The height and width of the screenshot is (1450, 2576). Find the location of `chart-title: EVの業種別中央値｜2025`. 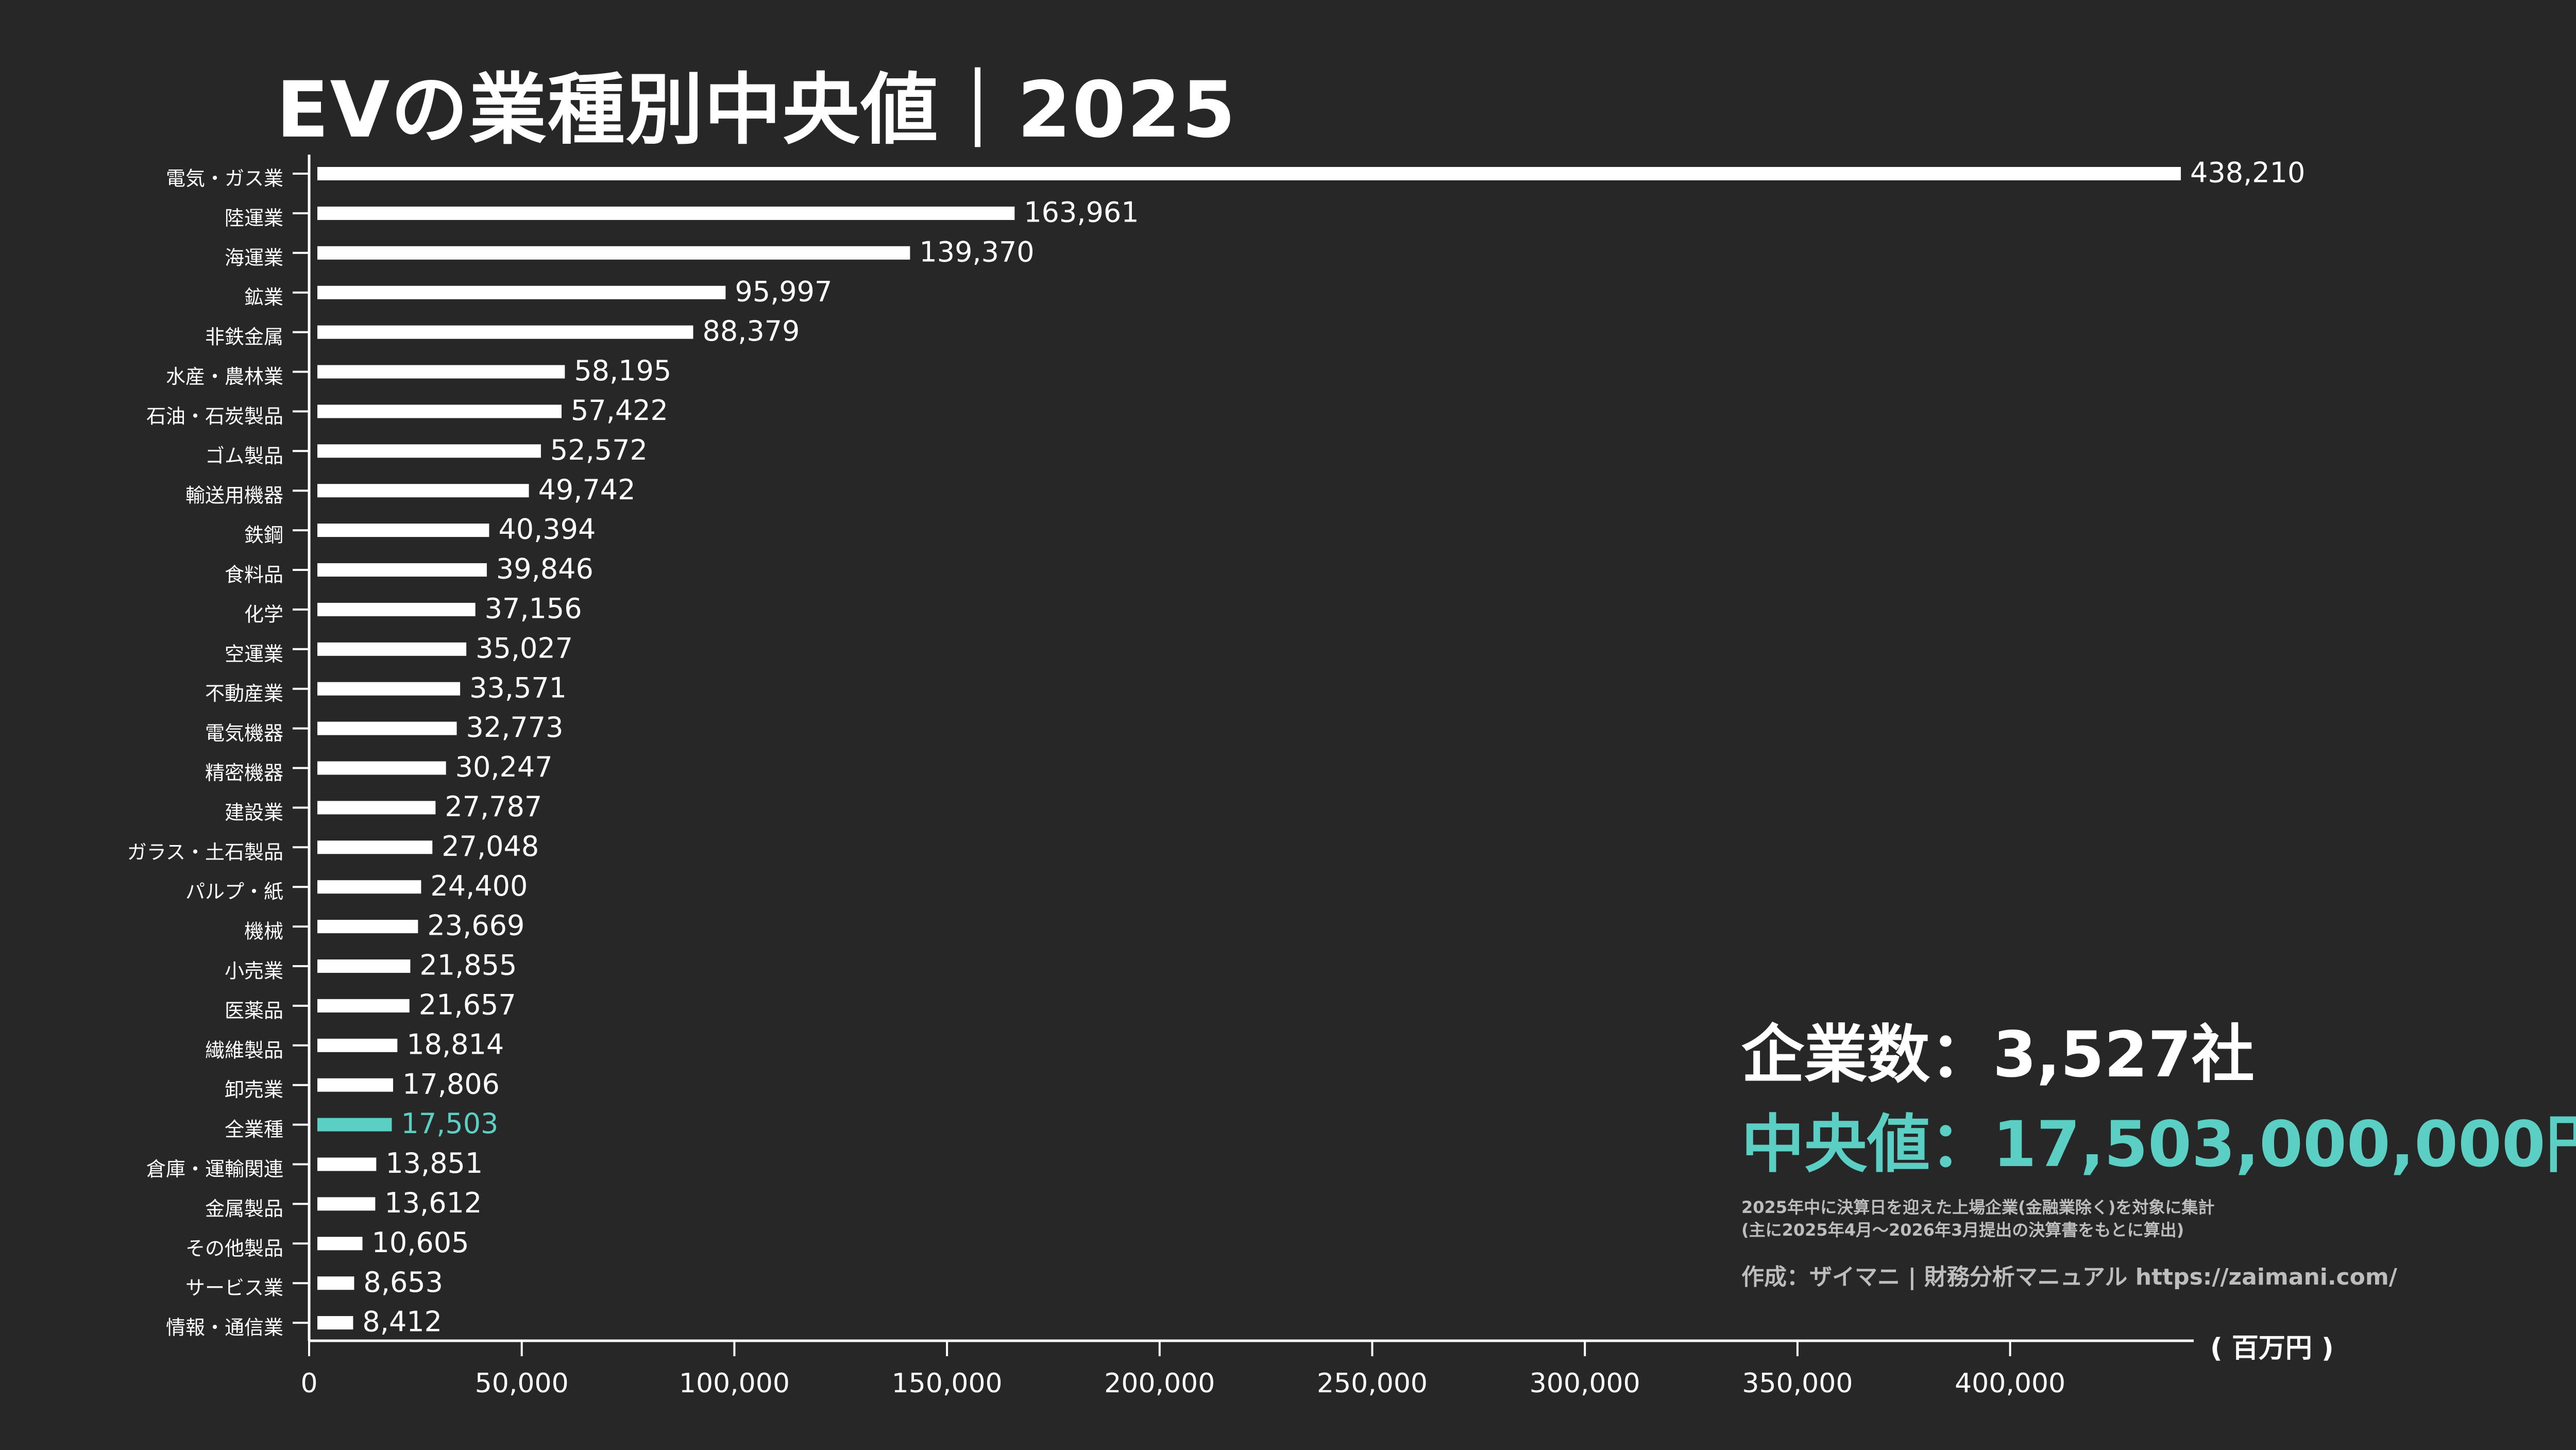

chart-title: EVの業種別中央値｜2025 is located at coordinates (756, 110).